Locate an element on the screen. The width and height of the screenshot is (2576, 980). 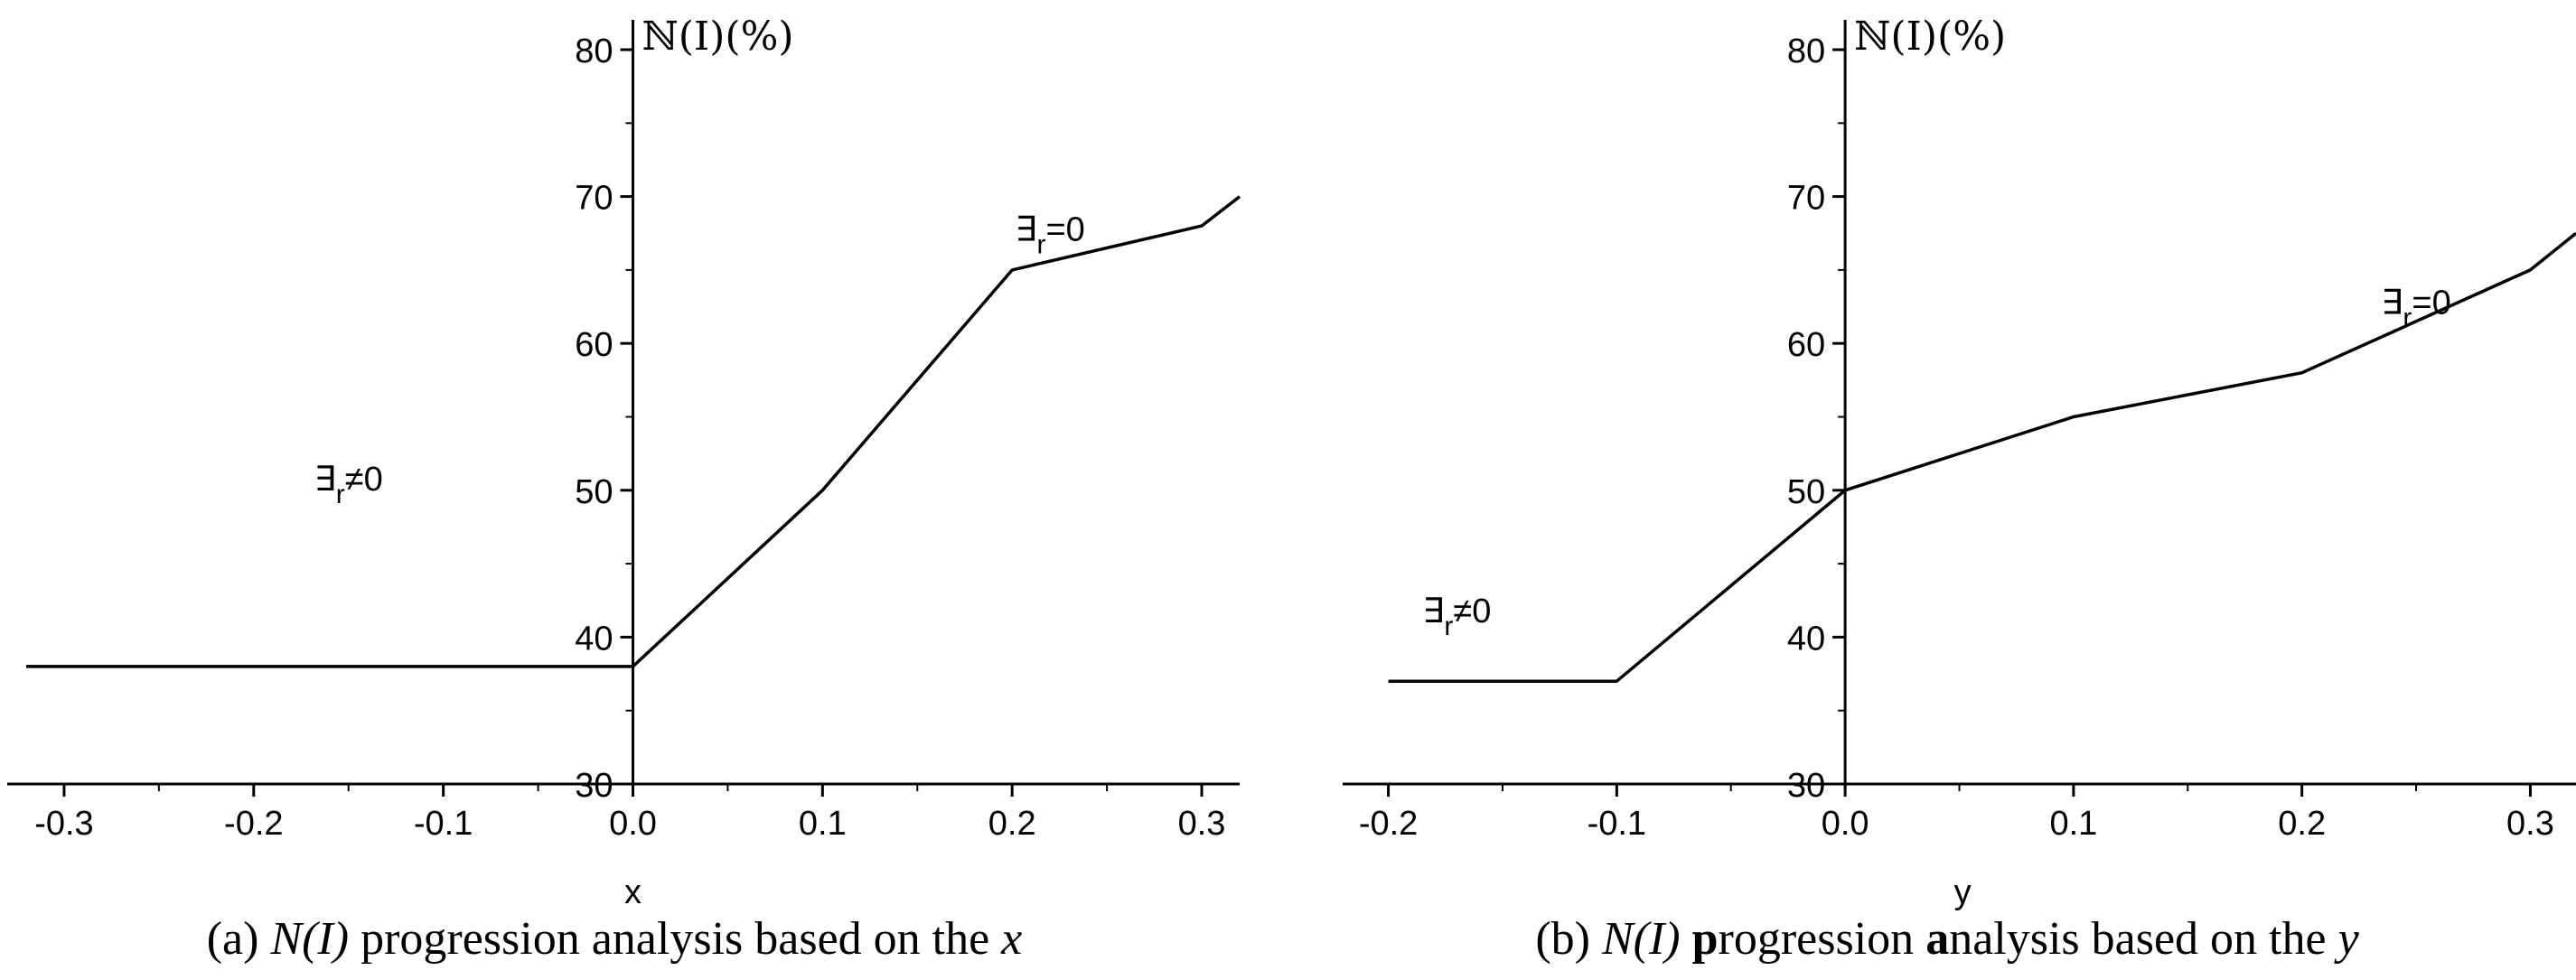
caption-a-italic: N(I) is located at coordinates (310, 939).